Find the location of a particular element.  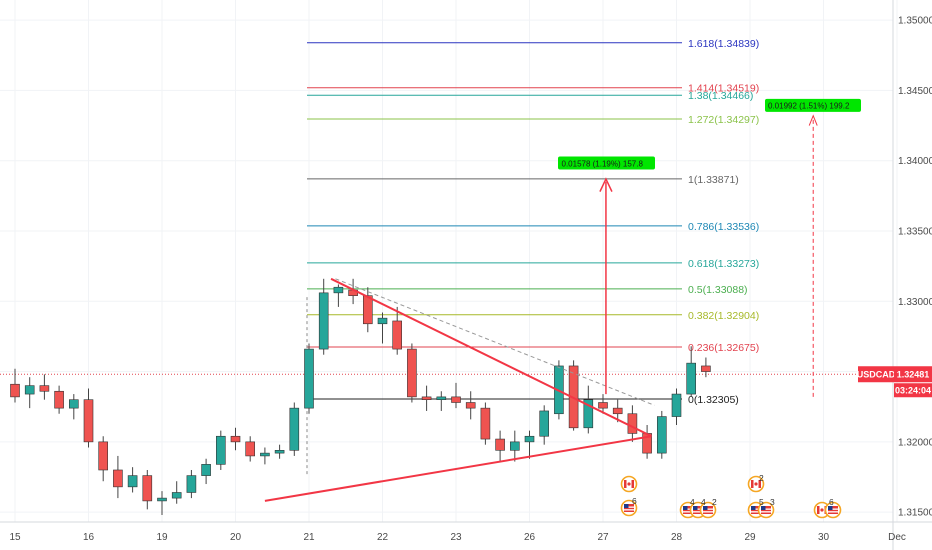

fib-level-label: 0.5(1.33088) is located at coordinates (718, 290).